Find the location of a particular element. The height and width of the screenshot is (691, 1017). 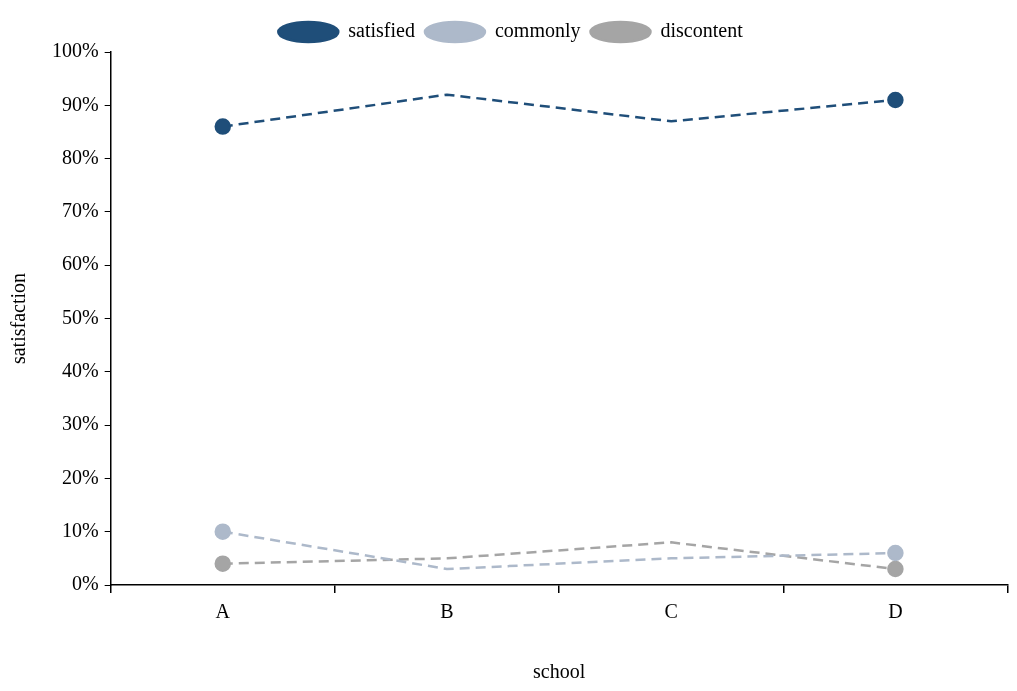

legend-label: satisfied is located at coordinates (381, 30).